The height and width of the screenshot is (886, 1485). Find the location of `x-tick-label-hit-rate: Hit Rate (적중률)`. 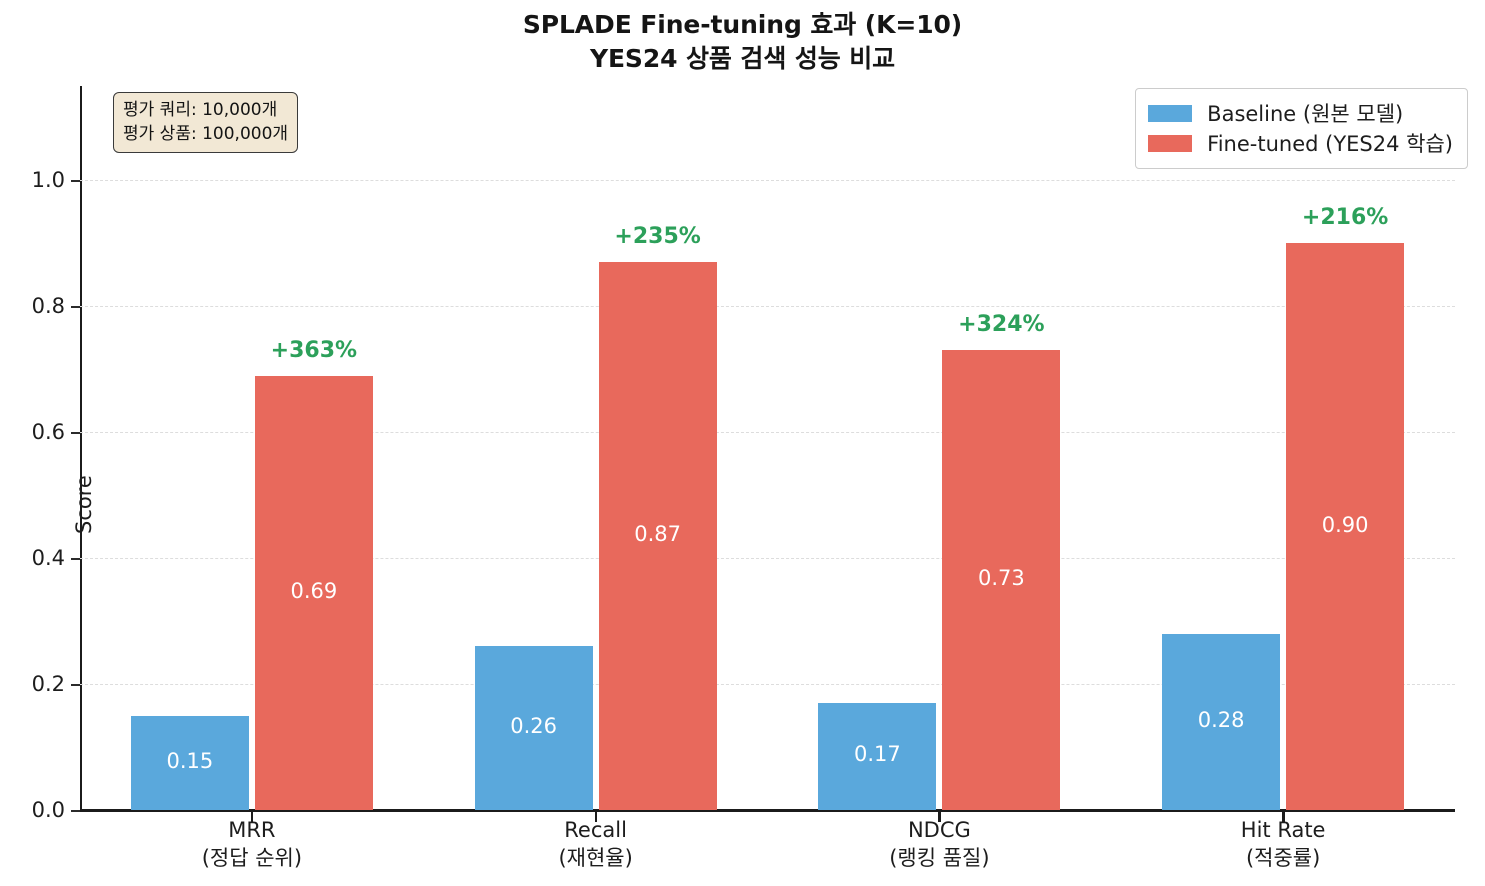

x-tick-label-hit-rate: Hit Rate (적중률) is located at coordinates (1283, 845).